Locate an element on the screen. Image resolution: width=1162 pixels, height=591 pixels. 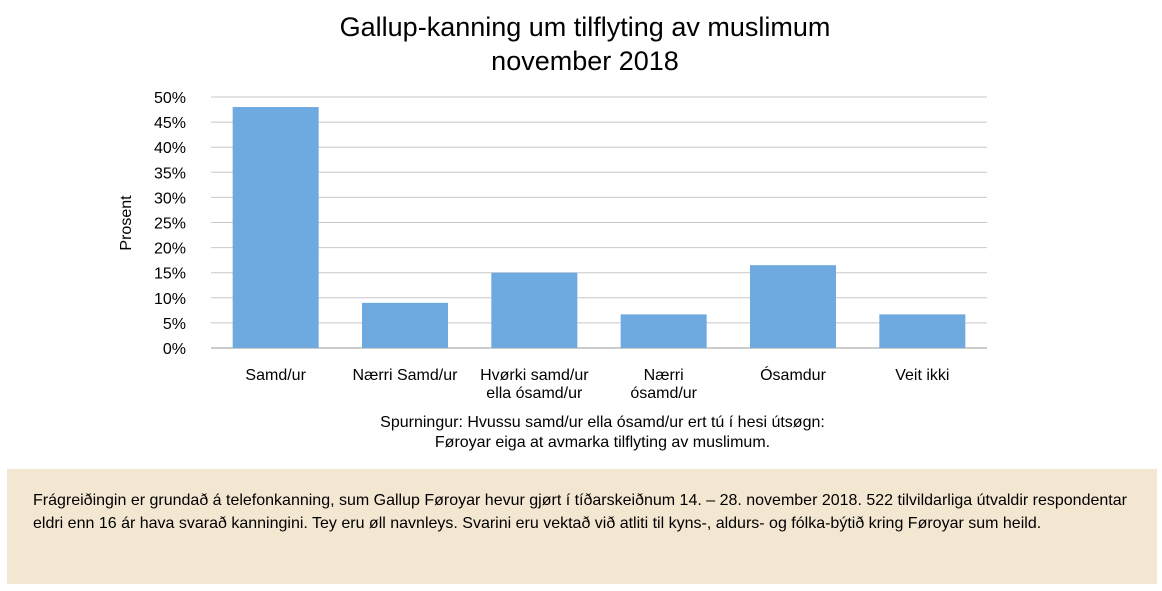
y-axis-label: Prosent is located at coordinates (126, 223).